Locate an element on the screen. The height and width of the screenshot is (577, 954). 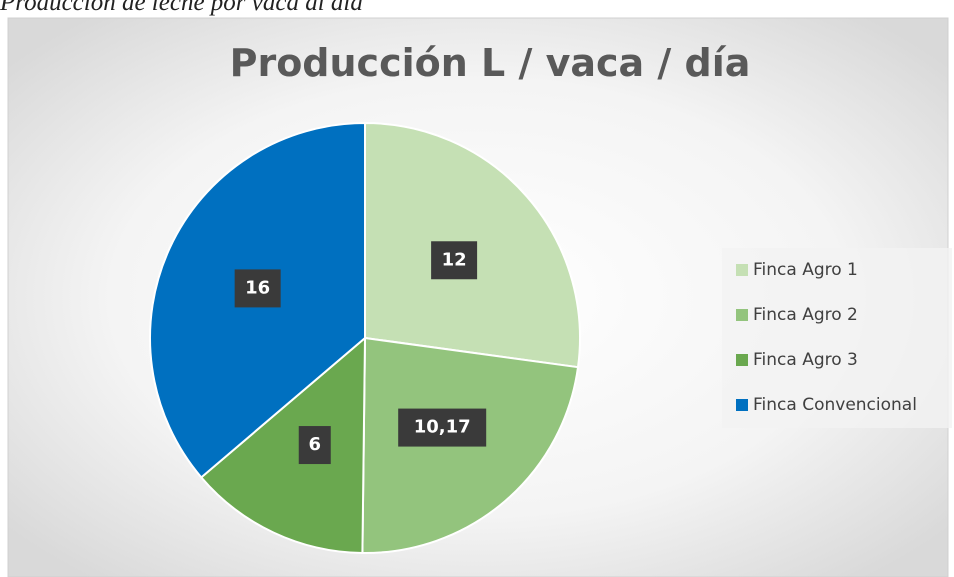
data-label: 12 is located at coordinates (454, 259).